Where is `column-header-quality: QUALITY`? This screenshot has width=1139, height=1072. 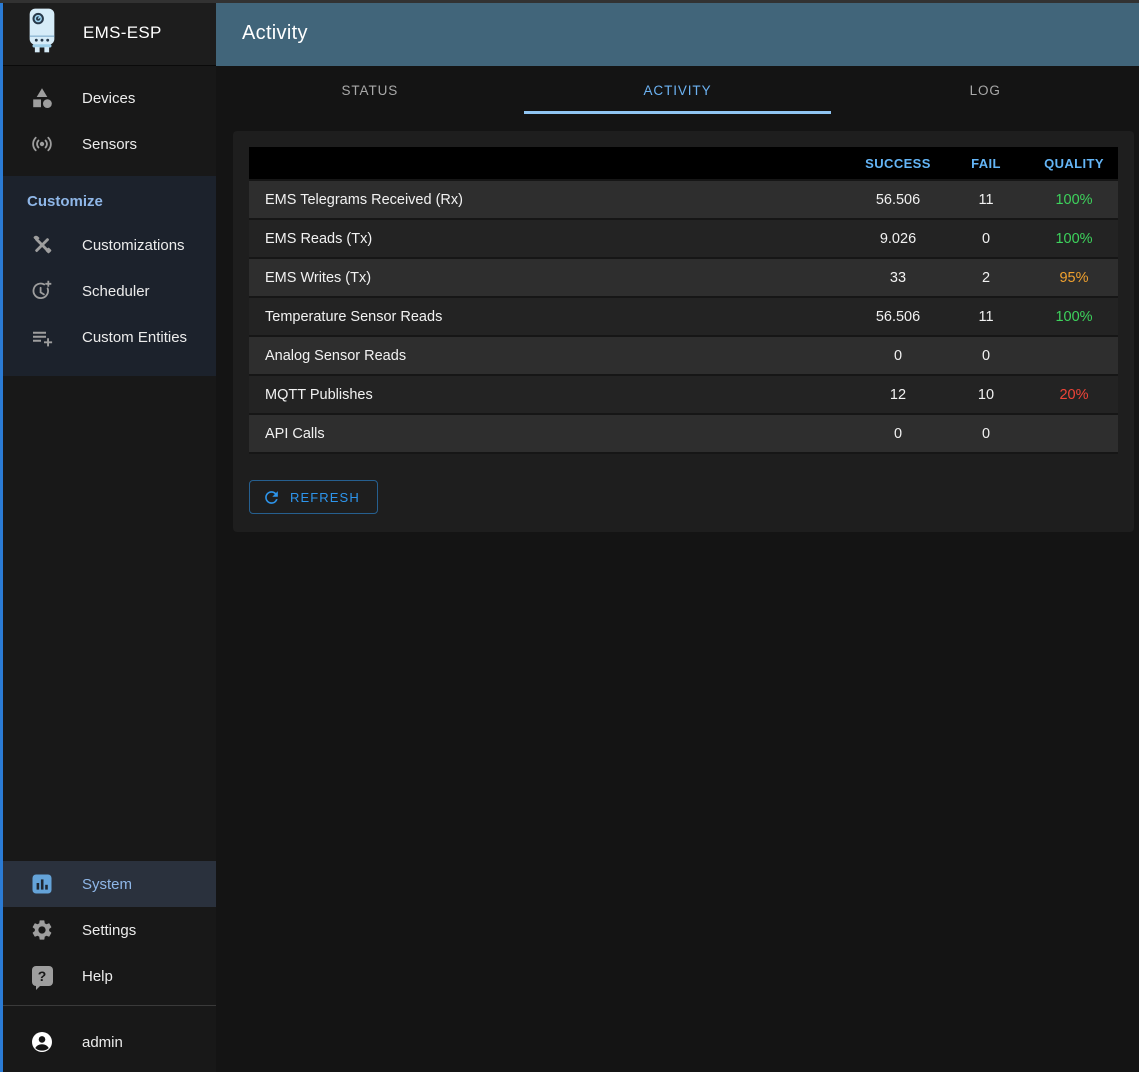 column-header-quality: QUALITY is located at coordinates (1074, 164).